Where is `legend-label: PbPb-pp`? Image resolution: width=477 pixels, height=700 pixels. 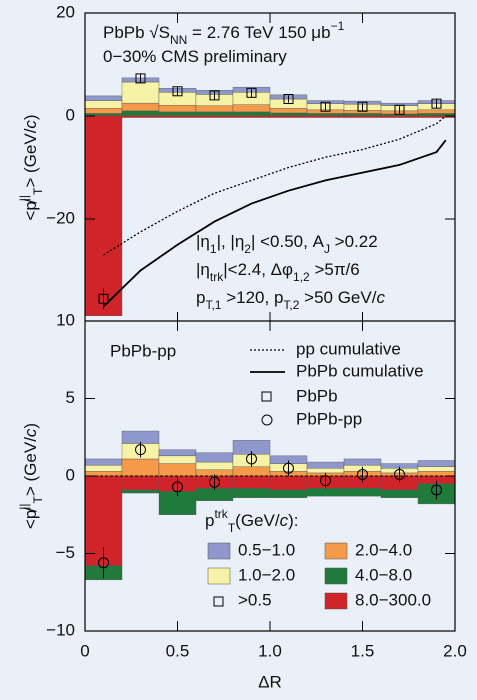 legend-label: PbPb-pp is located at coordinates (329, 418).